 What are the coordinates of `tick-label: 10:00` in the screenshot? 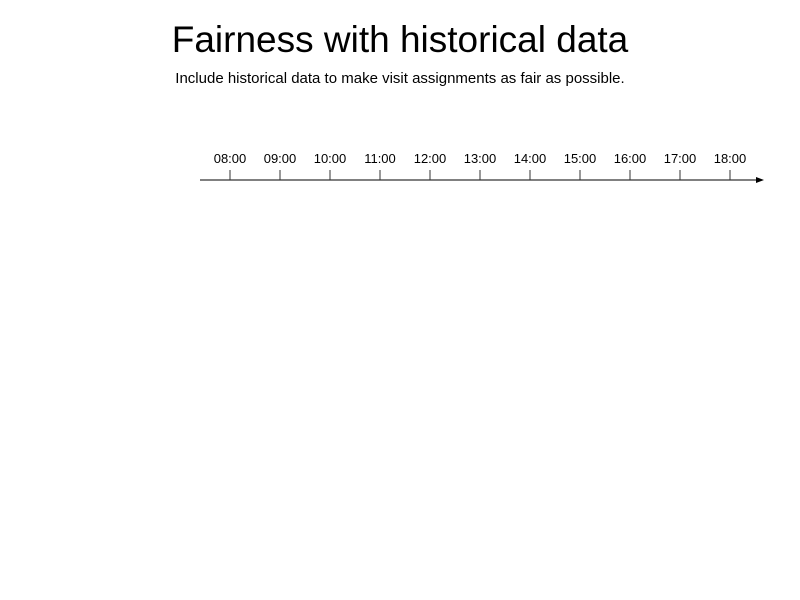 It's located at (330, 158).